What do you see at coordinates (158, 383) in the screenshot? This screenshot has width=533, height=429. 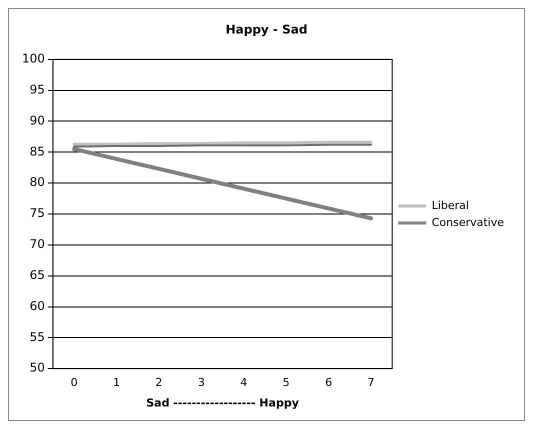 I see `x-tick-label: 2` at bounding box center [158, 383].